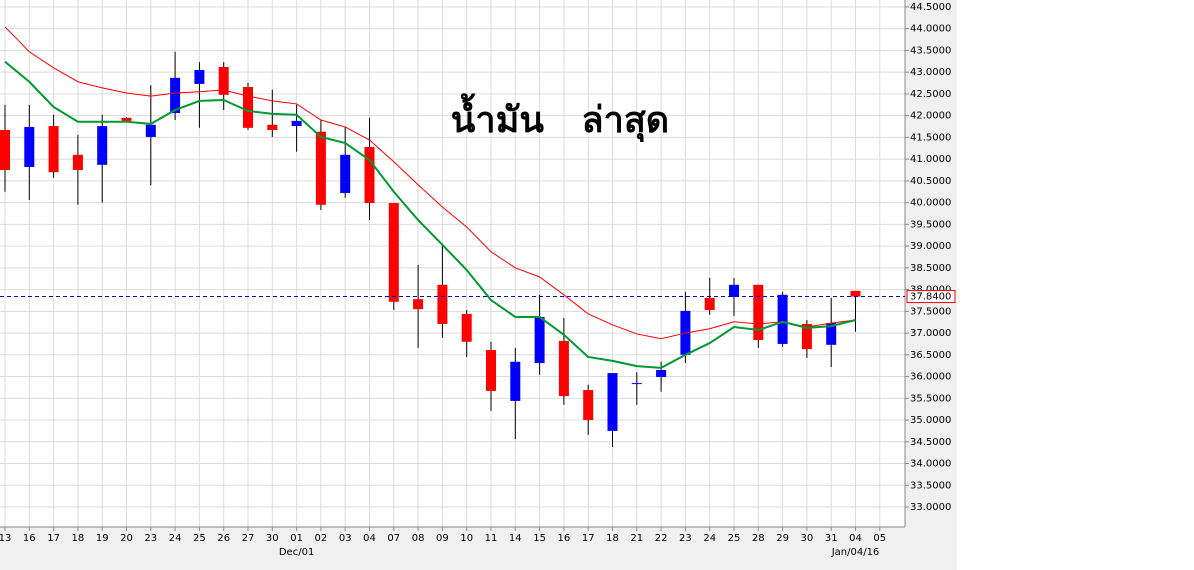 The image size is (1194, 570). What do you see at coordinates (758, 538) in the screenshot?
I see `x-tick-label: 28` at bounding box center [758, 538].